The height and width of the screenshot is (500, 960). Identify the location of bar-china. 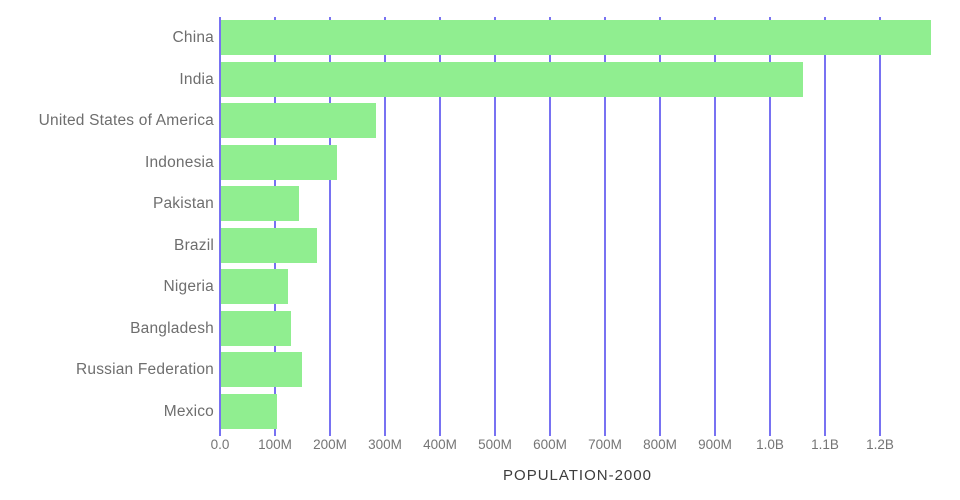
(576, 38).